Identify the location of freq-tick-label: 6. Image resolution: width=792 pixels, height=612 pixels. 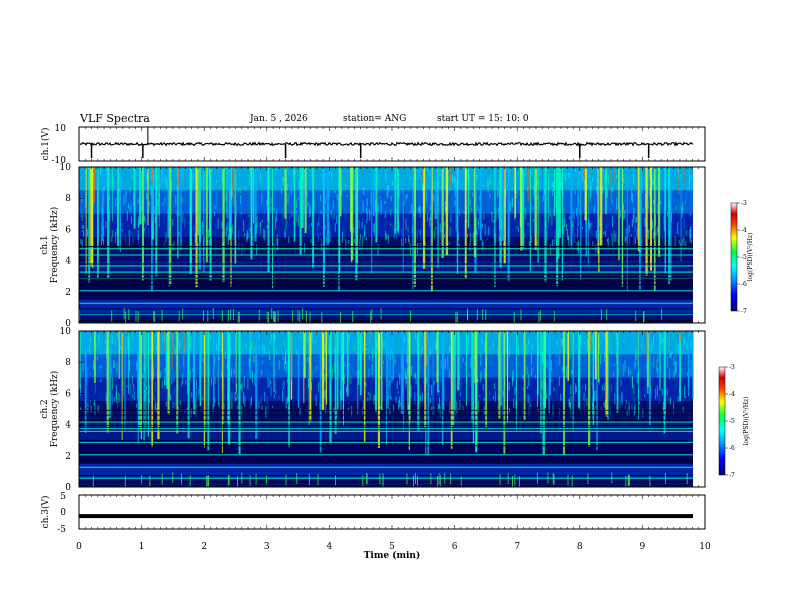
(68, 394).